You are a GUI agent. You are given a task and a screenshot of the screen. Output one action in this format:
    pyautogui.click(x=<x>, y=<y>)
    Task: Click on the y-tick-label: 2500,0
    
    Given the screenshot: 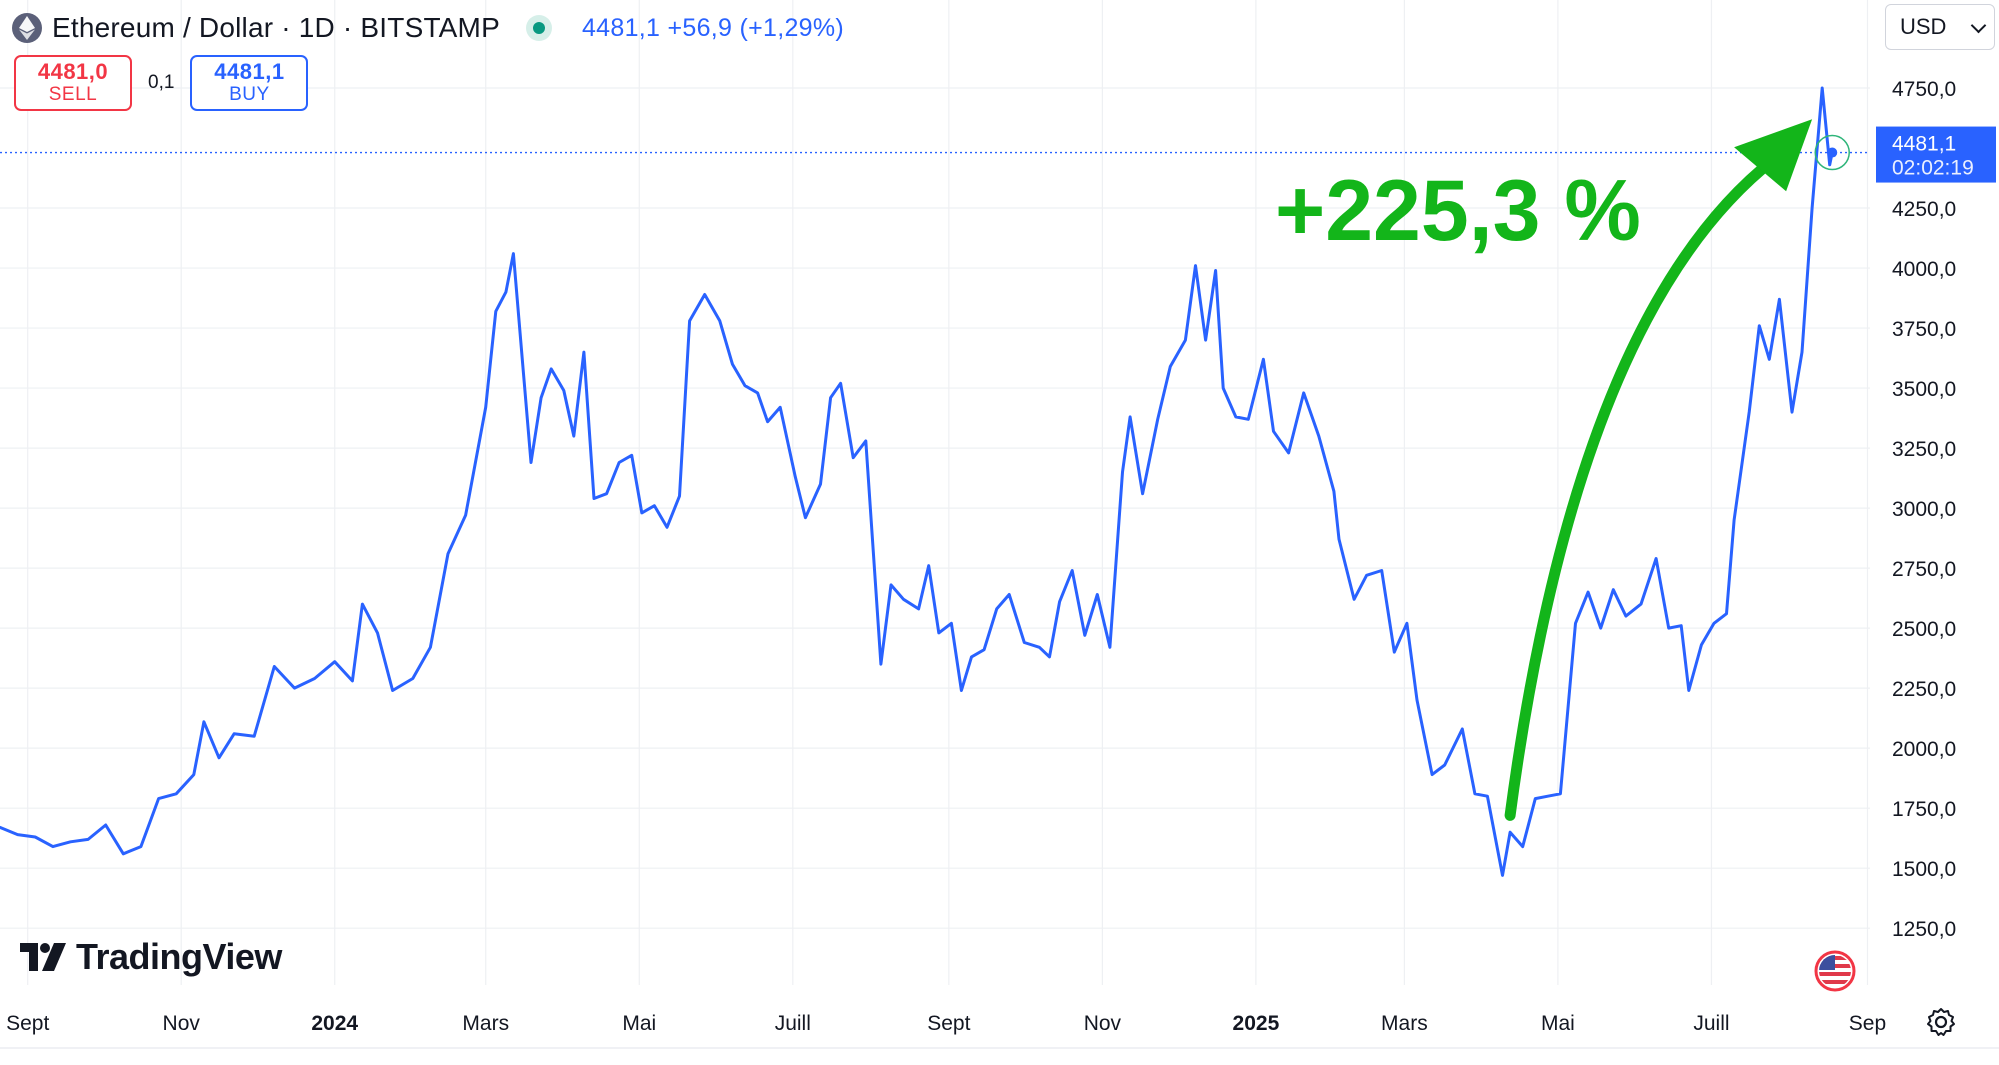 What is the action you would take?
    pyautogui.click(x=1924, y=629)
    